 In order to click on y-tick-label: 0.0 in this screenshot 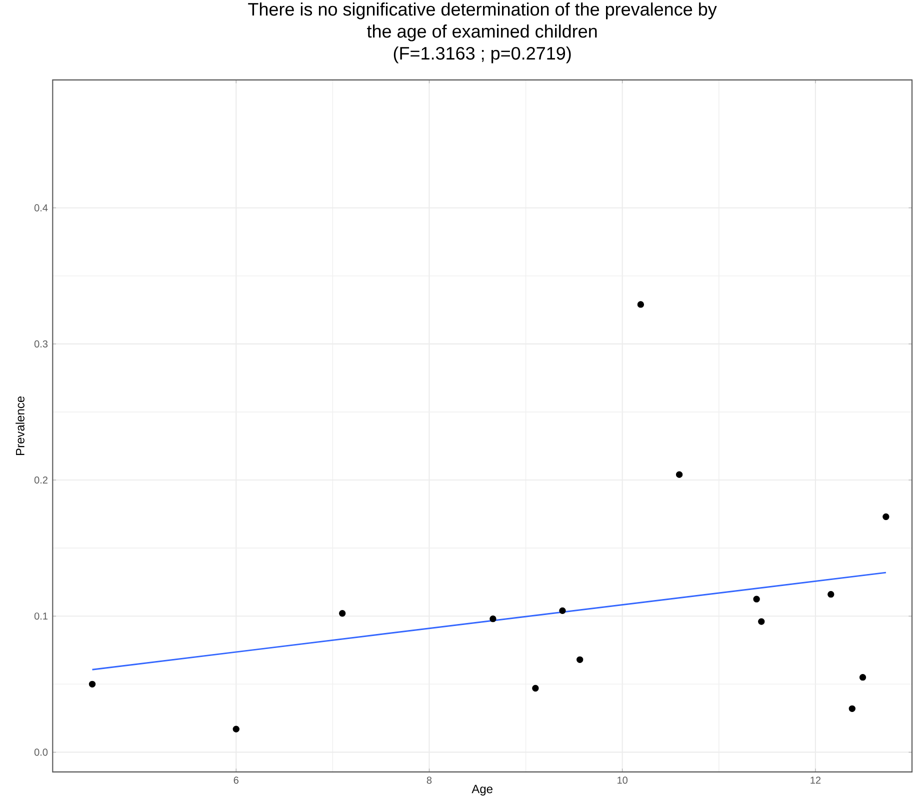, I will do `click(41, 752)`.